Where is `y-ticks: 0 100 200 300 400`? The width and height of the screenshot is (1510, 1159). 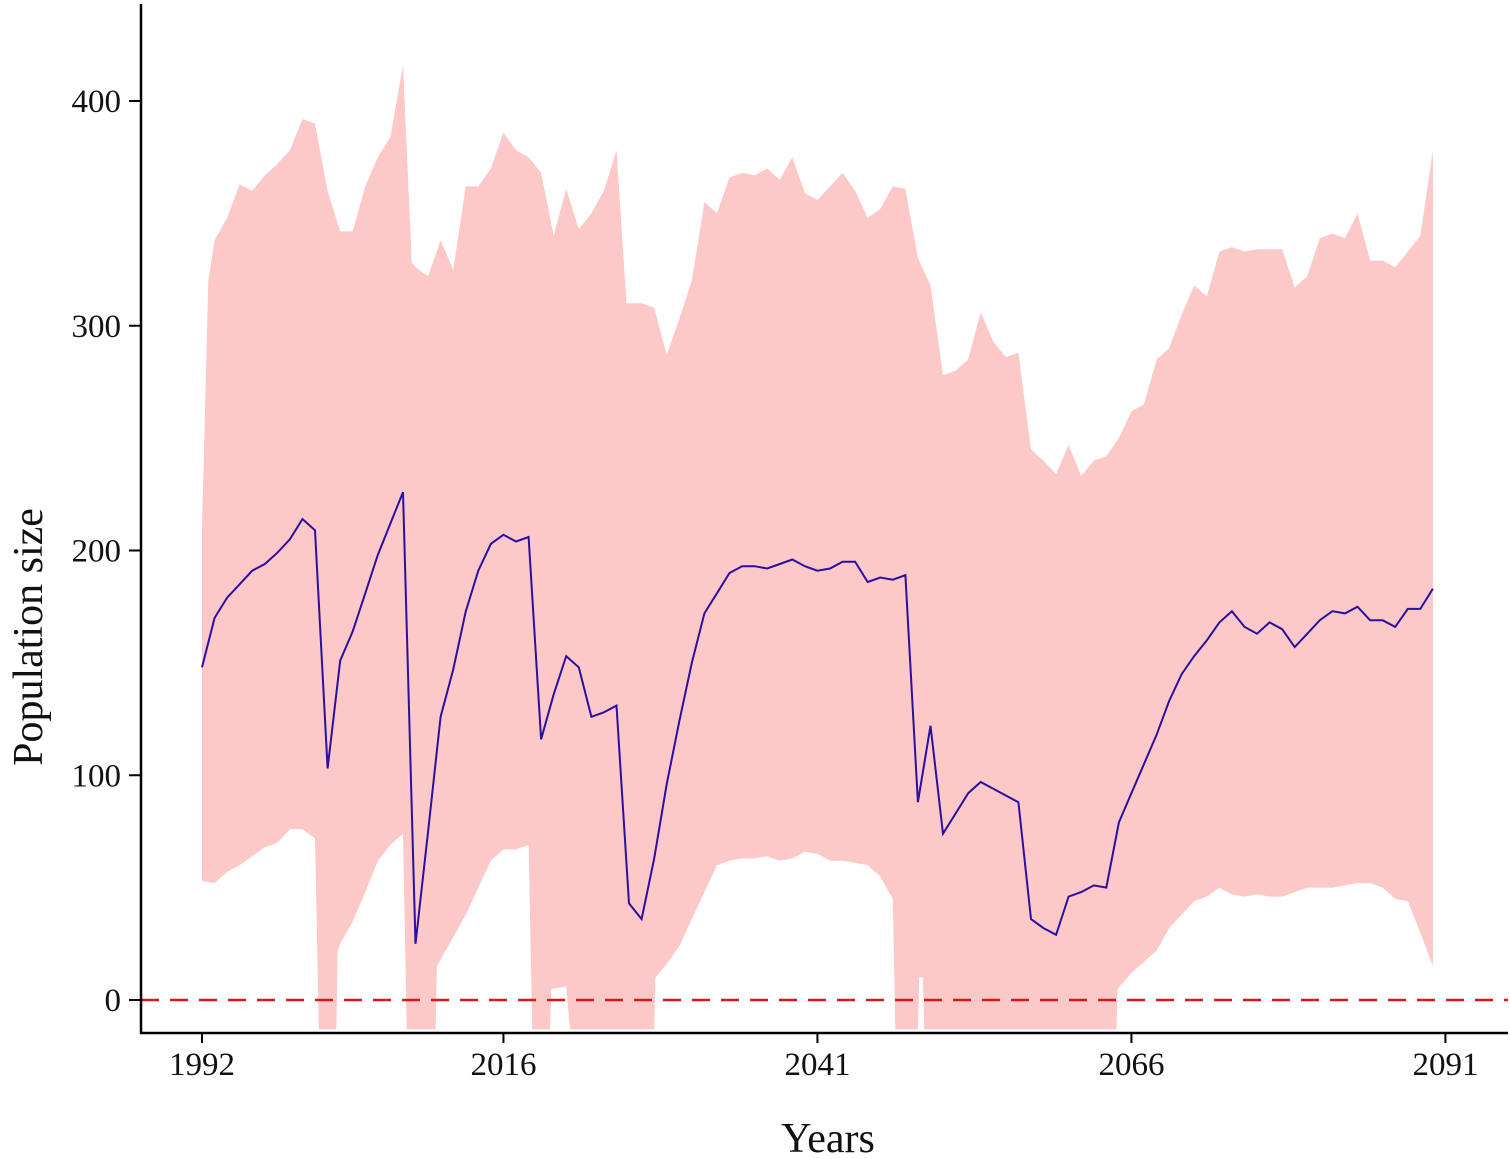 y-ticks: 0 100 200 300 400 is located at coordinates (106, 551).